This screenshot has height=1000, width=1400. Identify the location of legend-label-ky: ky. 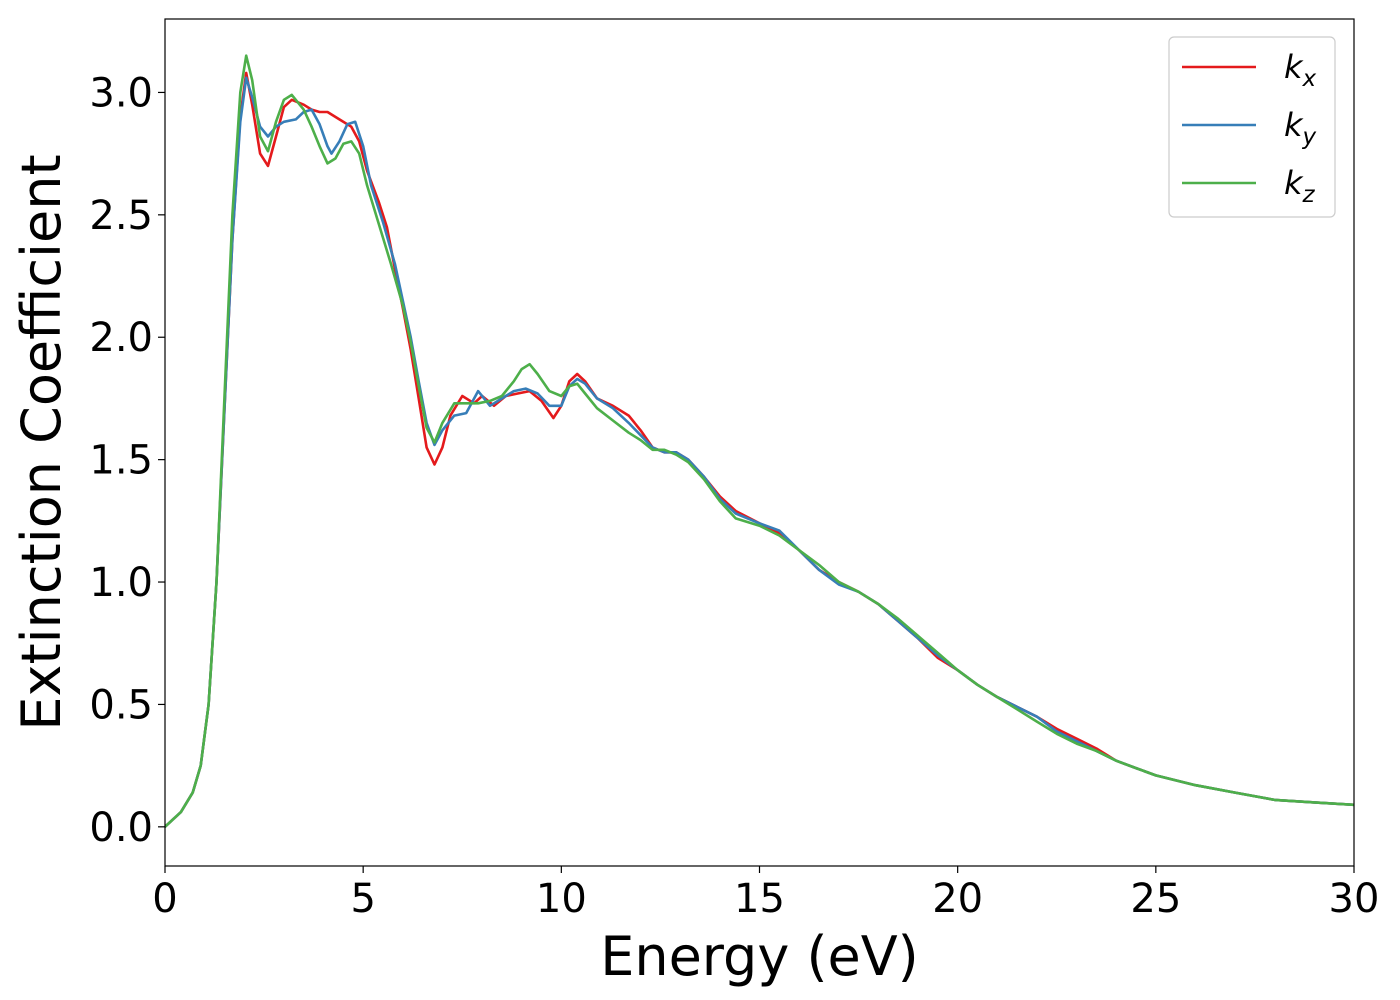
(1300, 128).